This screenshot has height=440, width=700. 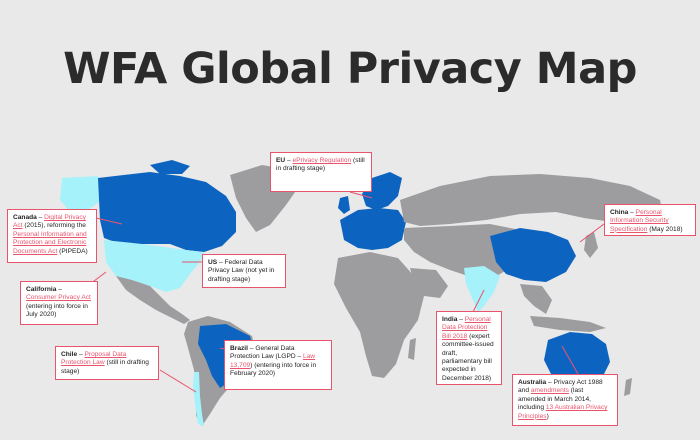 I want to click on arabia, so click(x=429, y=283).